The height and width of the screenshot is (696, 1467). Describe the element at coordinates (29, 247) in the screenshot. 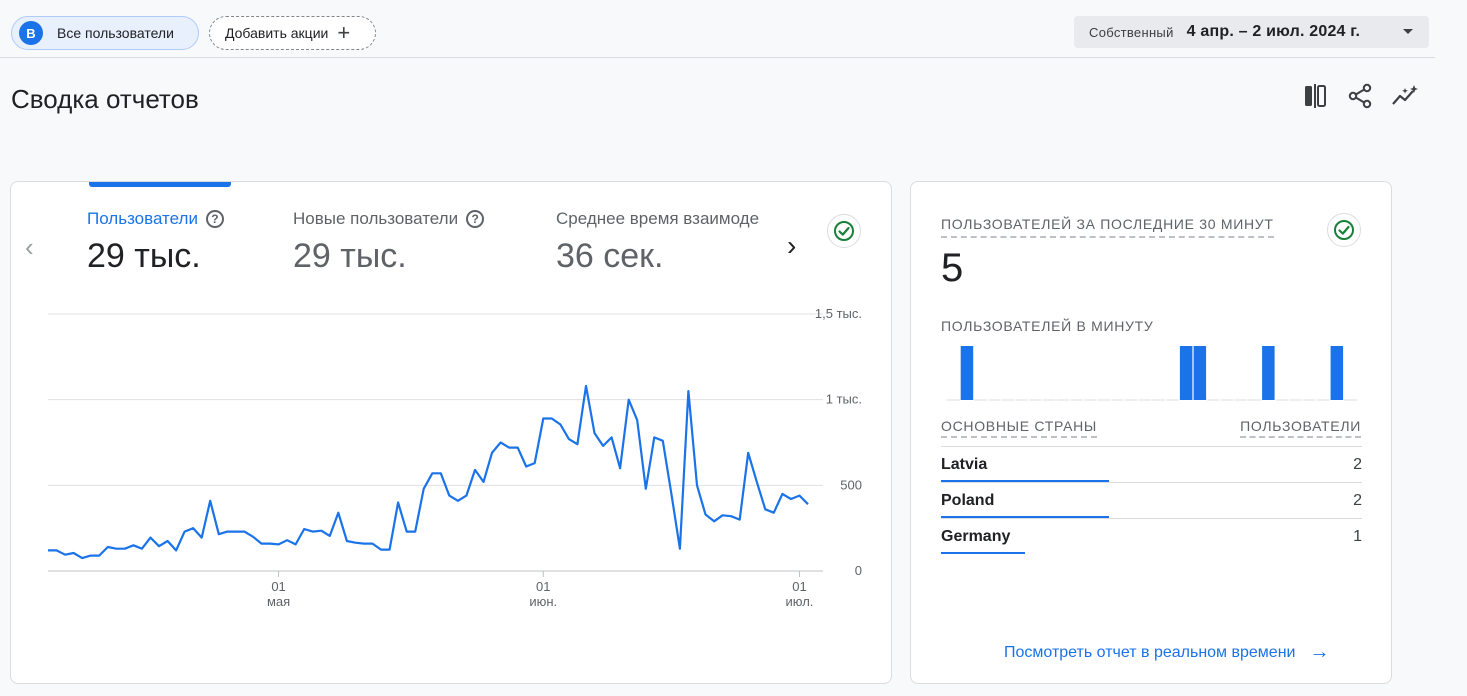

I see `chevron-left-icon: ‹` at that location.